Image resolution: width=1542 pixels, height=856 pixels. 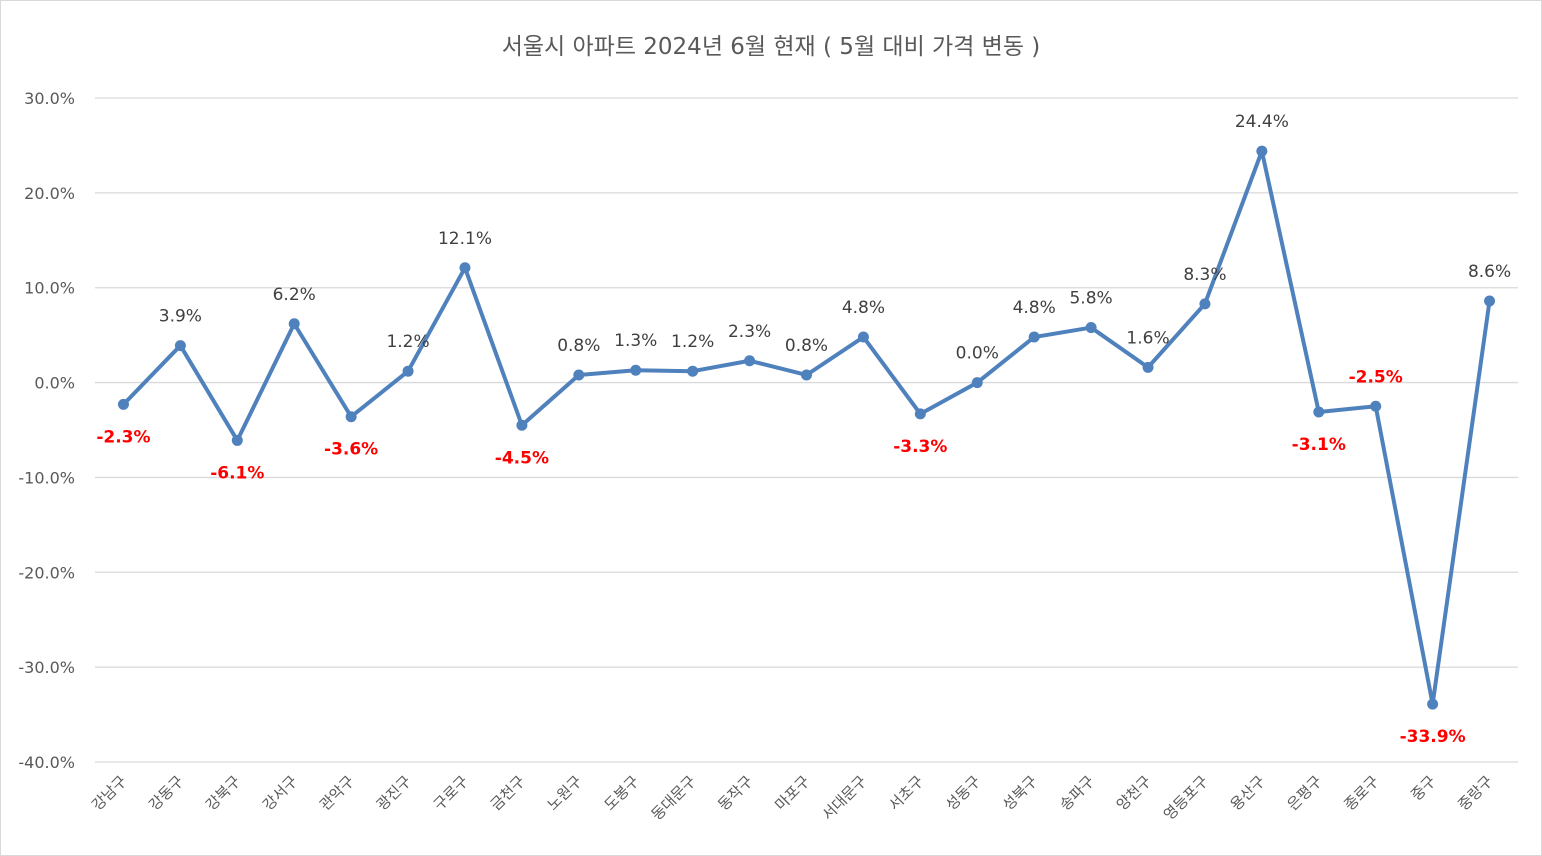 What do you see at coordinates (46, 572) in the screenshot?
I see `y-tick-label: -20.0%` at bounding box center [46, 572].